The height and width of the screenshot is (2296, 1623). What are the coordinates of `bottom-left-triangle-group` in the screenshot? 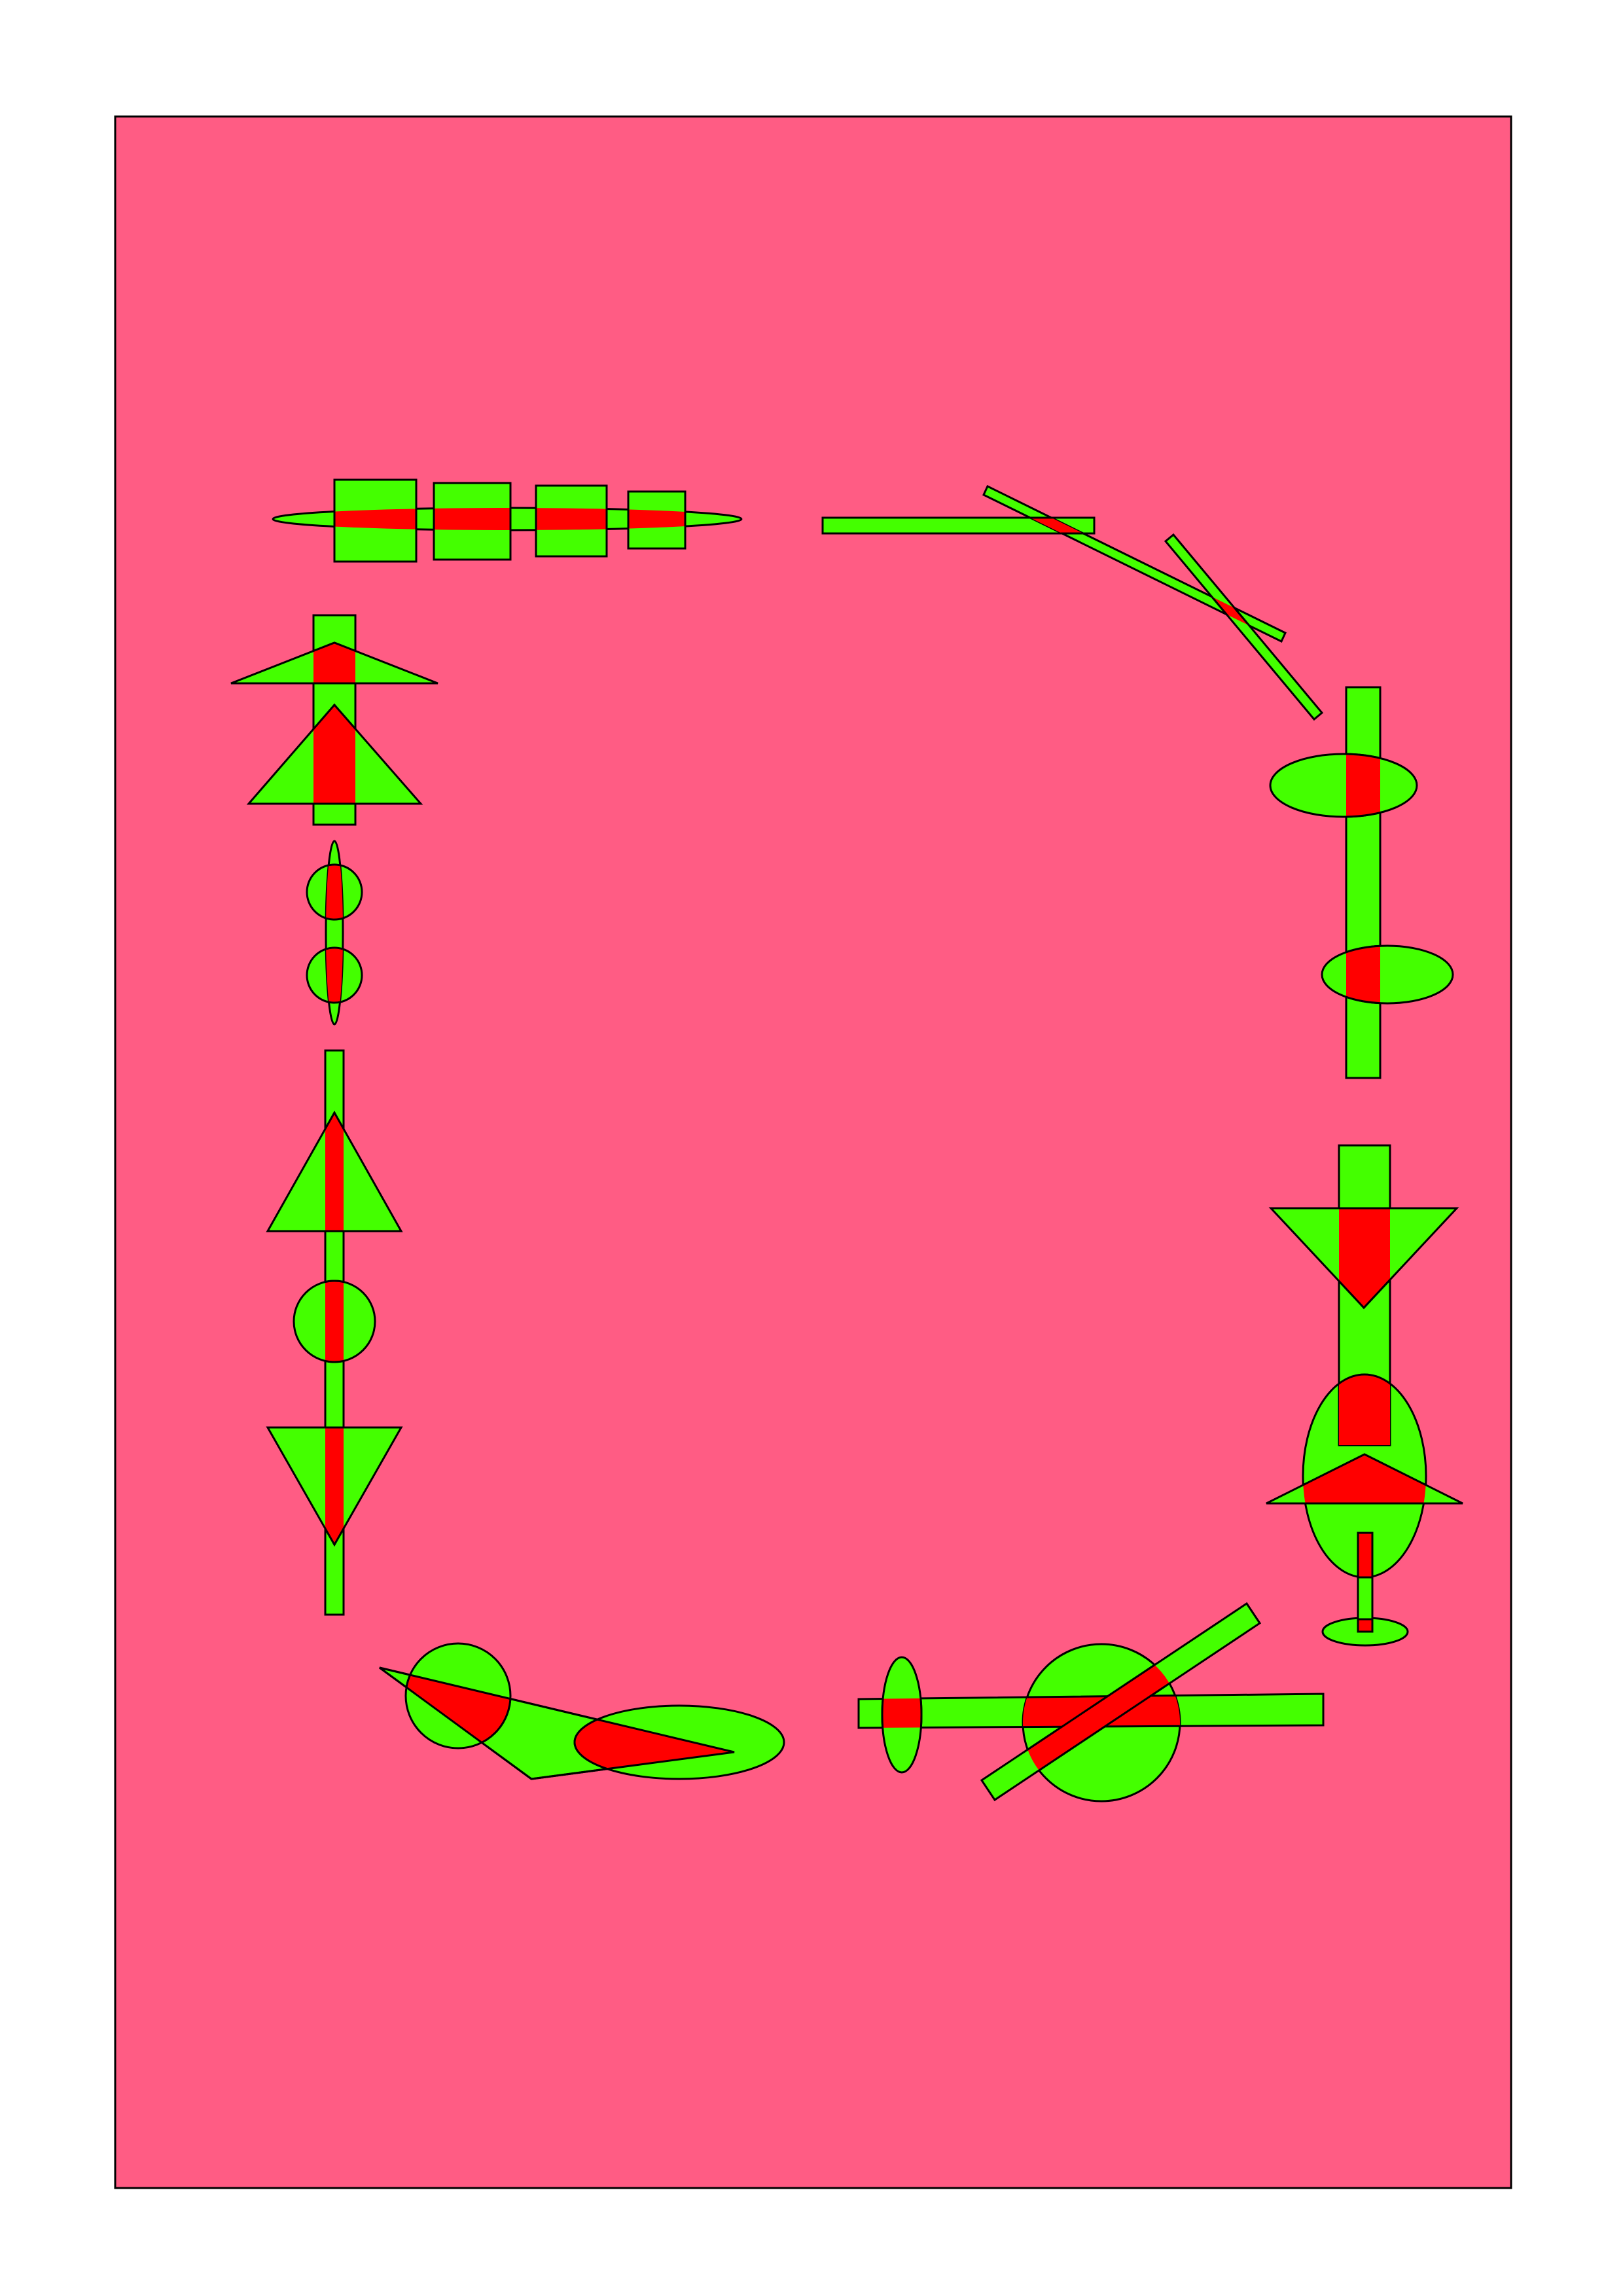 It's located at (582, 1711).